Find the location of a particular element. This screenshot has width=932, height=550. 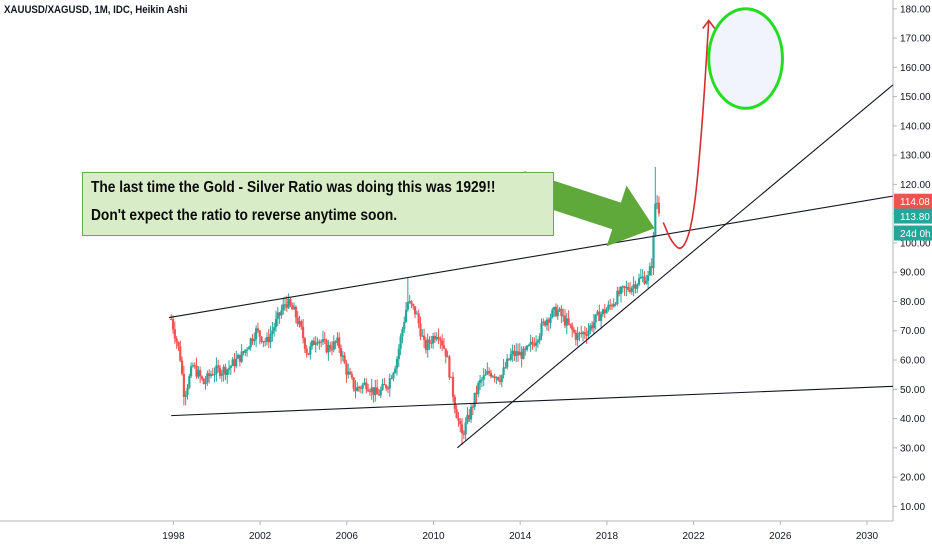

y-tick-label: 70.00 is located at coordinates (912, 331).